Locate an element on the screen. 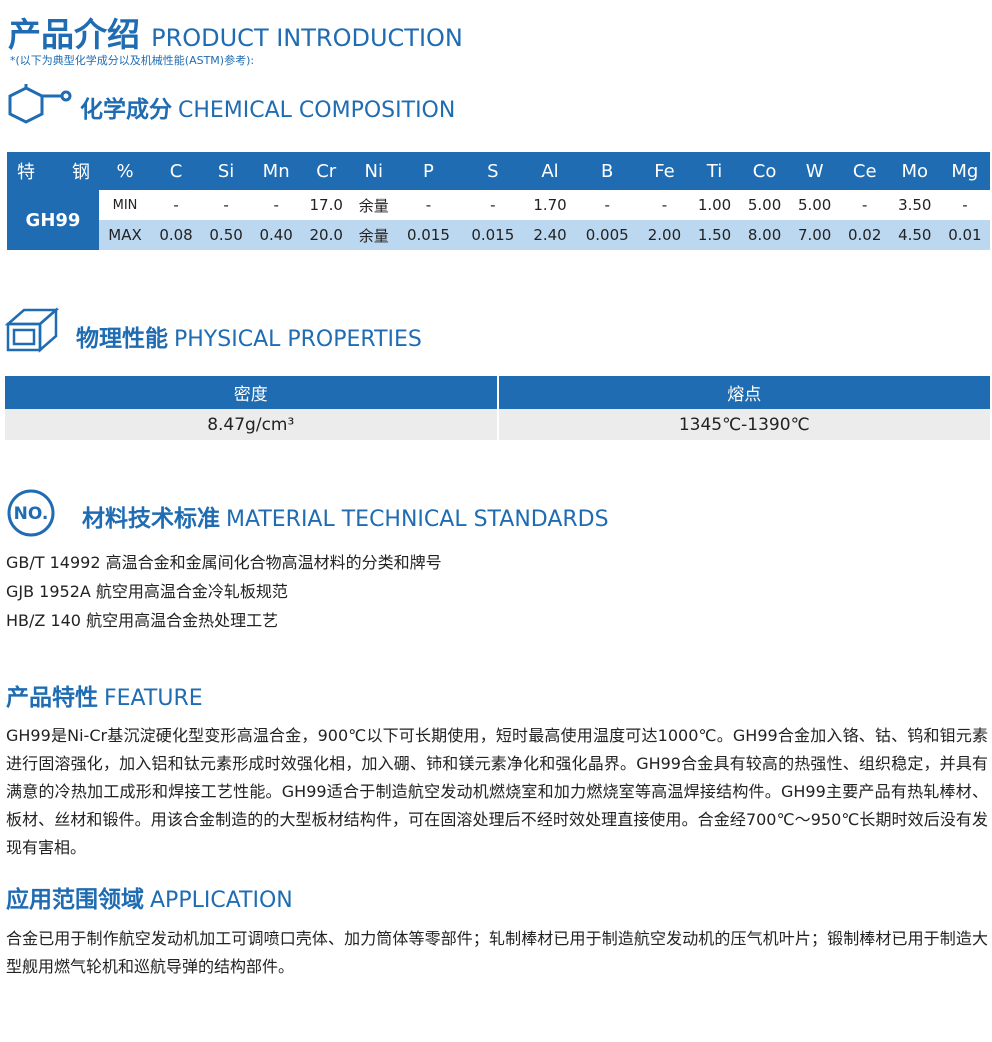  svg-text: NO. is located at coordinates (31, 514).